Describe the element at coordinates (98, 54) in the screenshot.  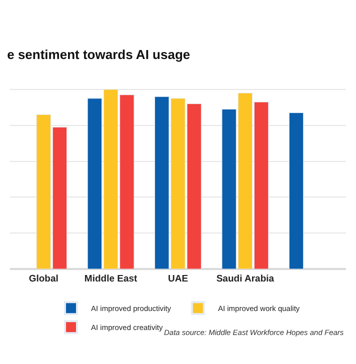
I see `chart-title: e sentiment towards AI usage` at that location.